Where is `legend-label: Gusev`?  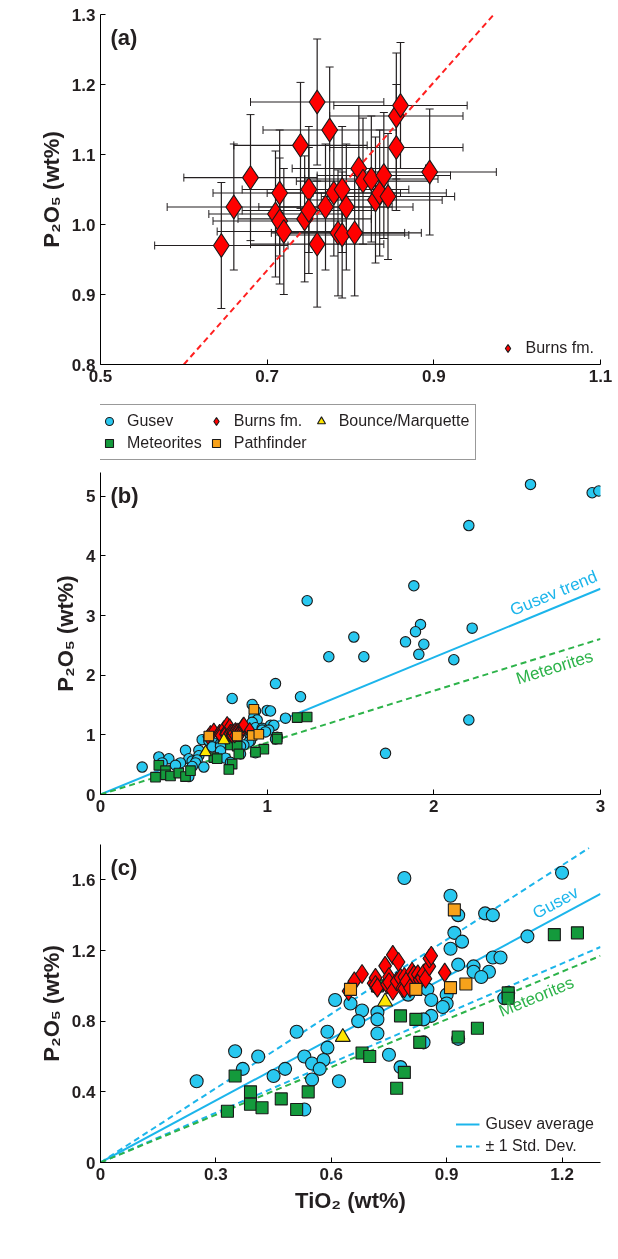
legend-label: Gusev is located at coordinates (150, 421).